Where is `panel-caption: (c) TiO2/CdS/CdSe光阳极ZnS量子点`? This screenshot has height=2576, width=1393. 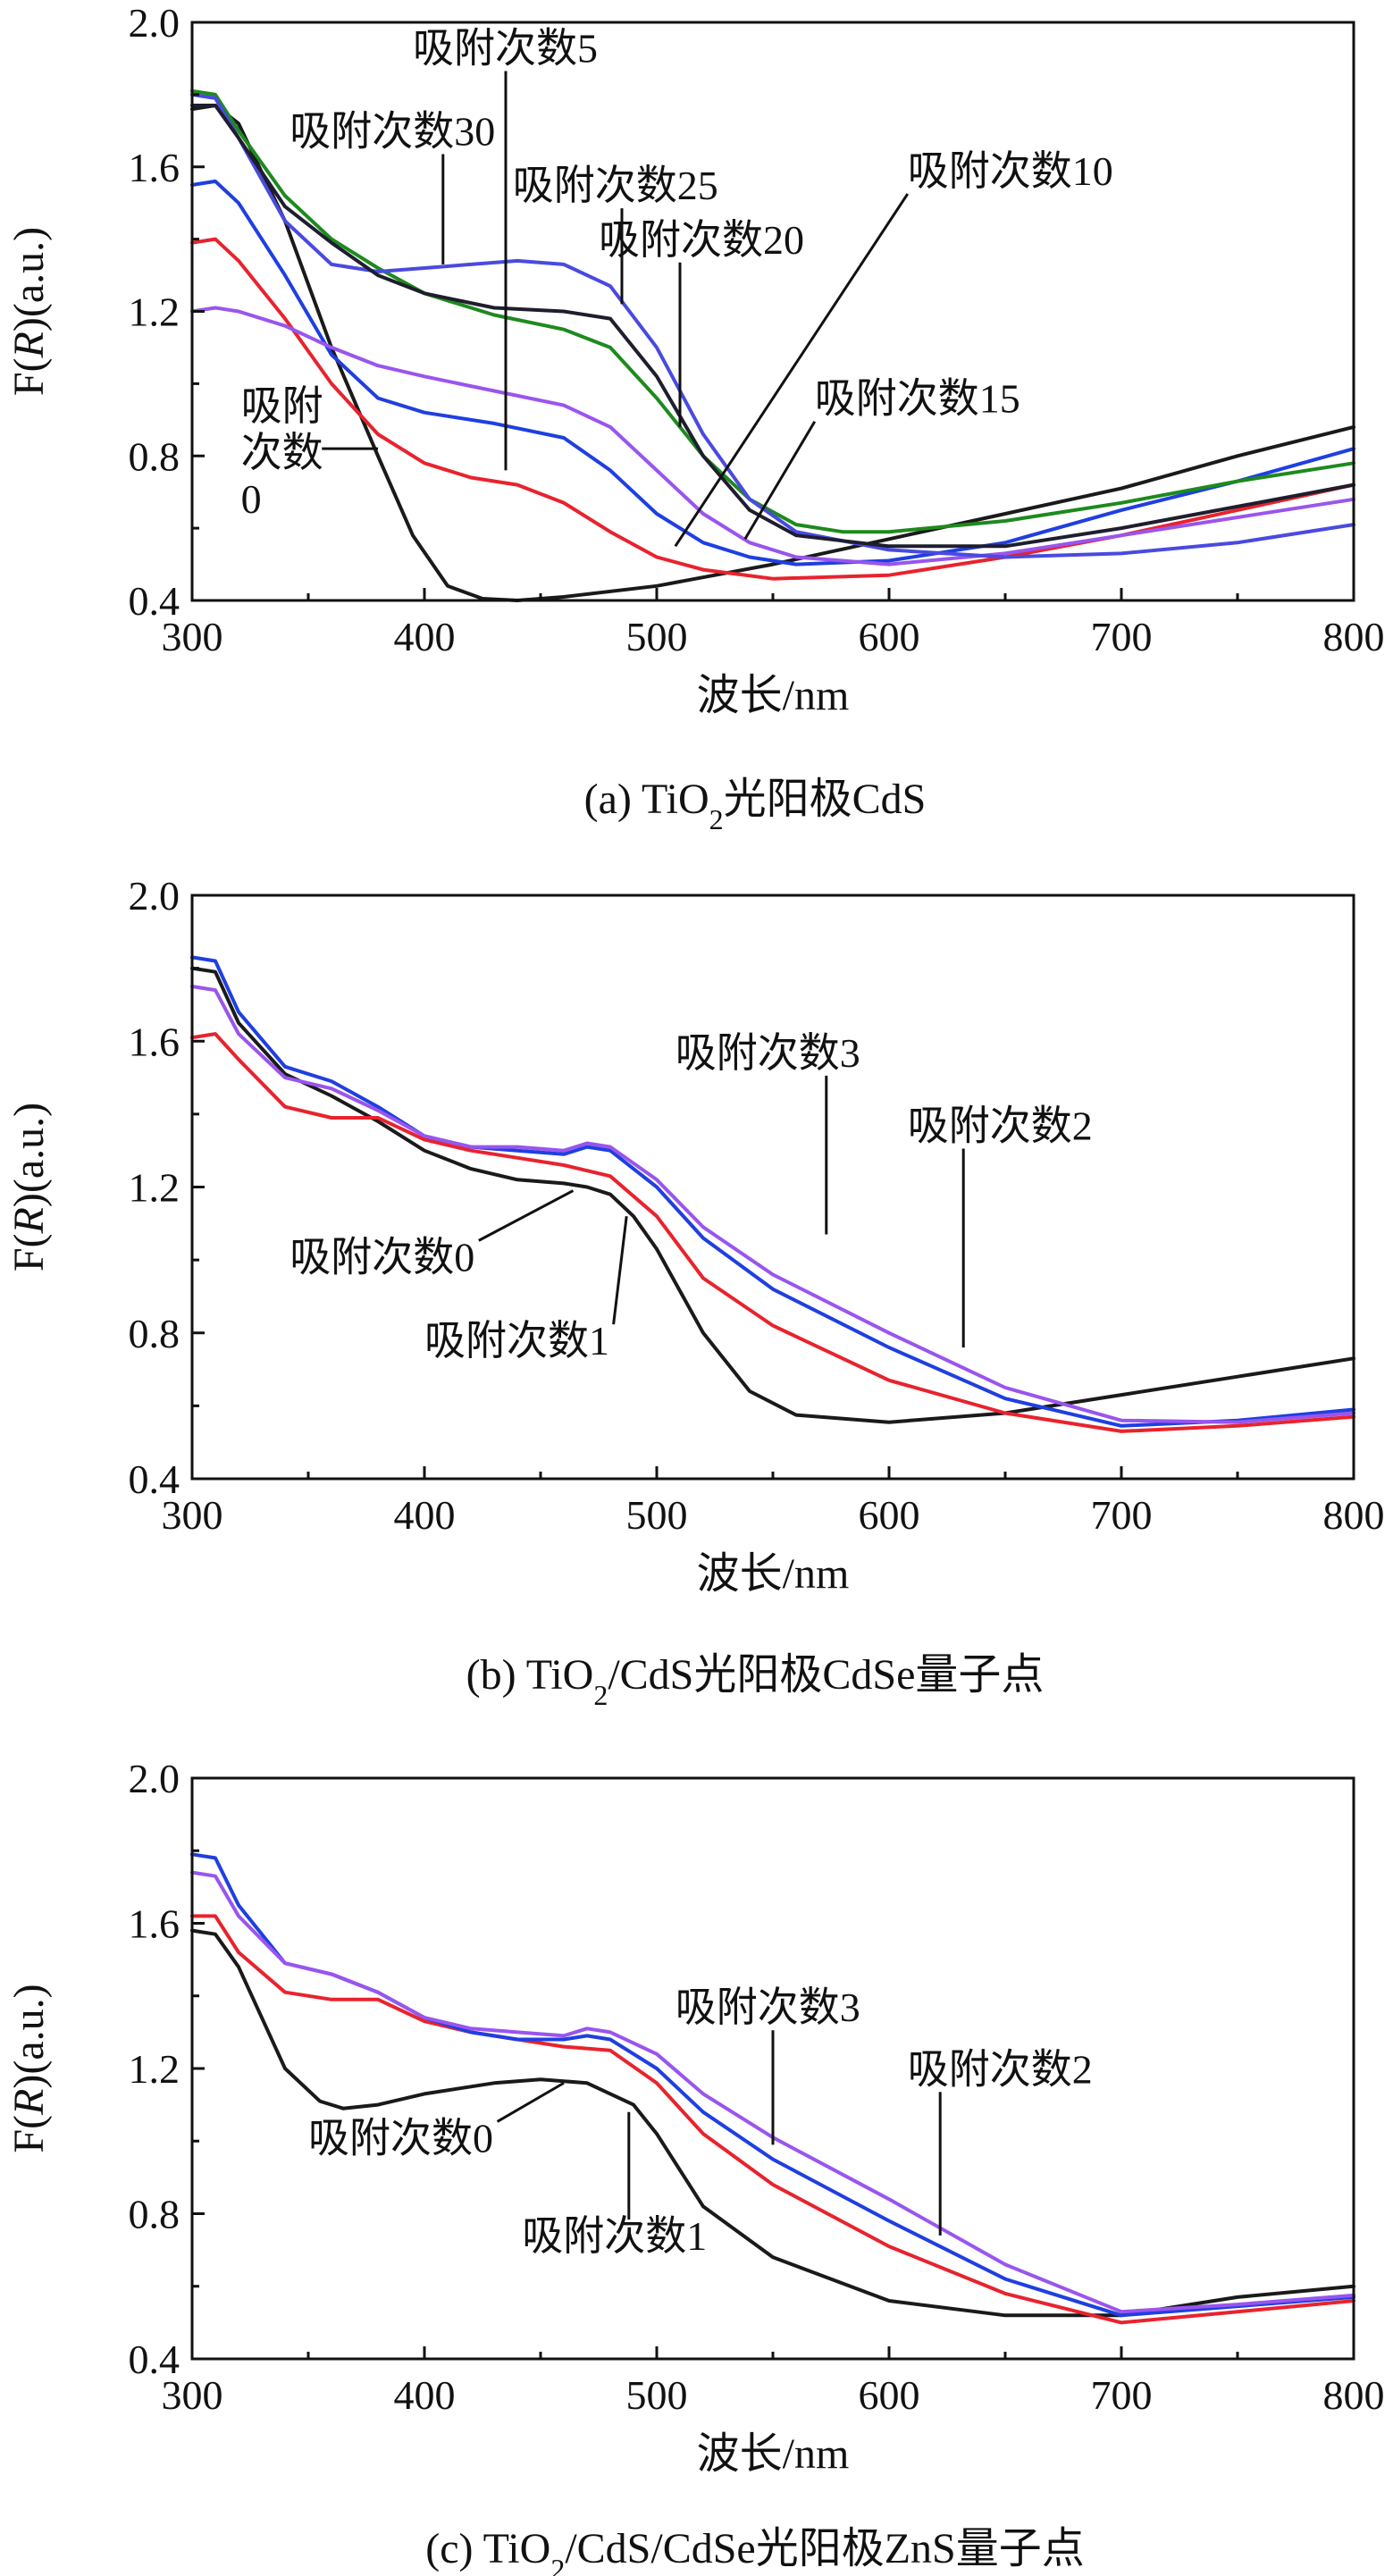
panel-caption: (c) TiO2/CdS/CdSe光阳极ZnS量子点 is located at coordinates (754, 2550).